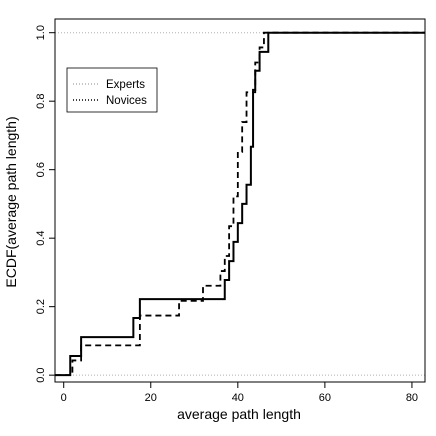  Describe the element at coordinates (41, 101) in the screenshot. I see `y-tick-label: 0.8` at that location.